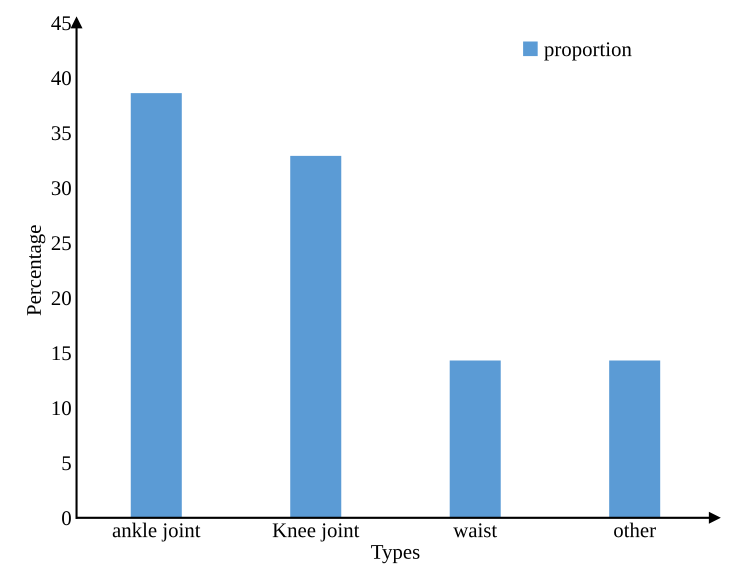  I want to click on y-tick-label: 10, so click(61, 408).